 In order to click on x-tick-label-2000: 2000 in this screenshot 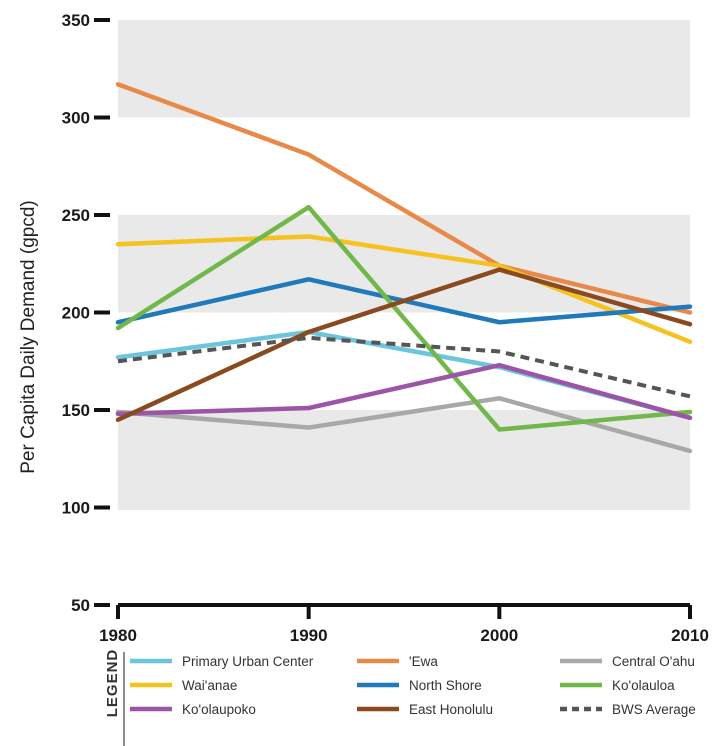, I will do `click(499, 635)`.